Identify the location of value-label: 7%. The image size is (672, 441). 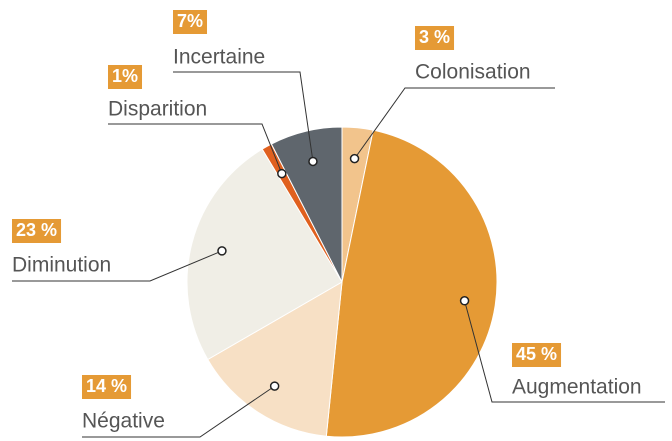
(190, 21).